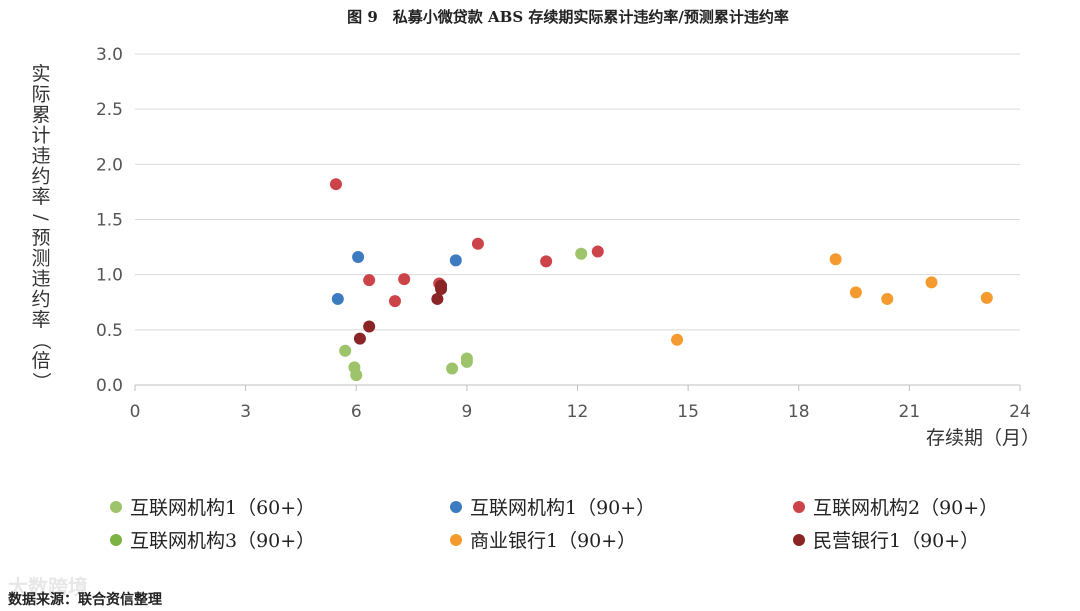 The image size is (1080, 611). Describe the element at coordinates (466, 412) in the screenshot. I see `x-tick-label: 9` at that location.